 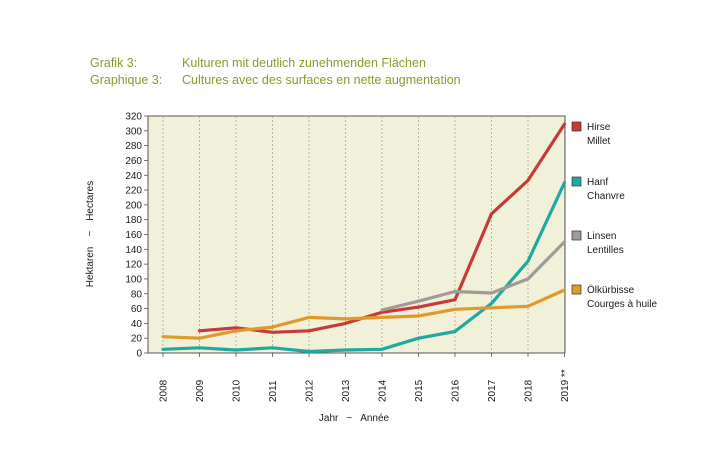 I want to click on y-axis-title-sep: ~, so click(x=90, y=234).